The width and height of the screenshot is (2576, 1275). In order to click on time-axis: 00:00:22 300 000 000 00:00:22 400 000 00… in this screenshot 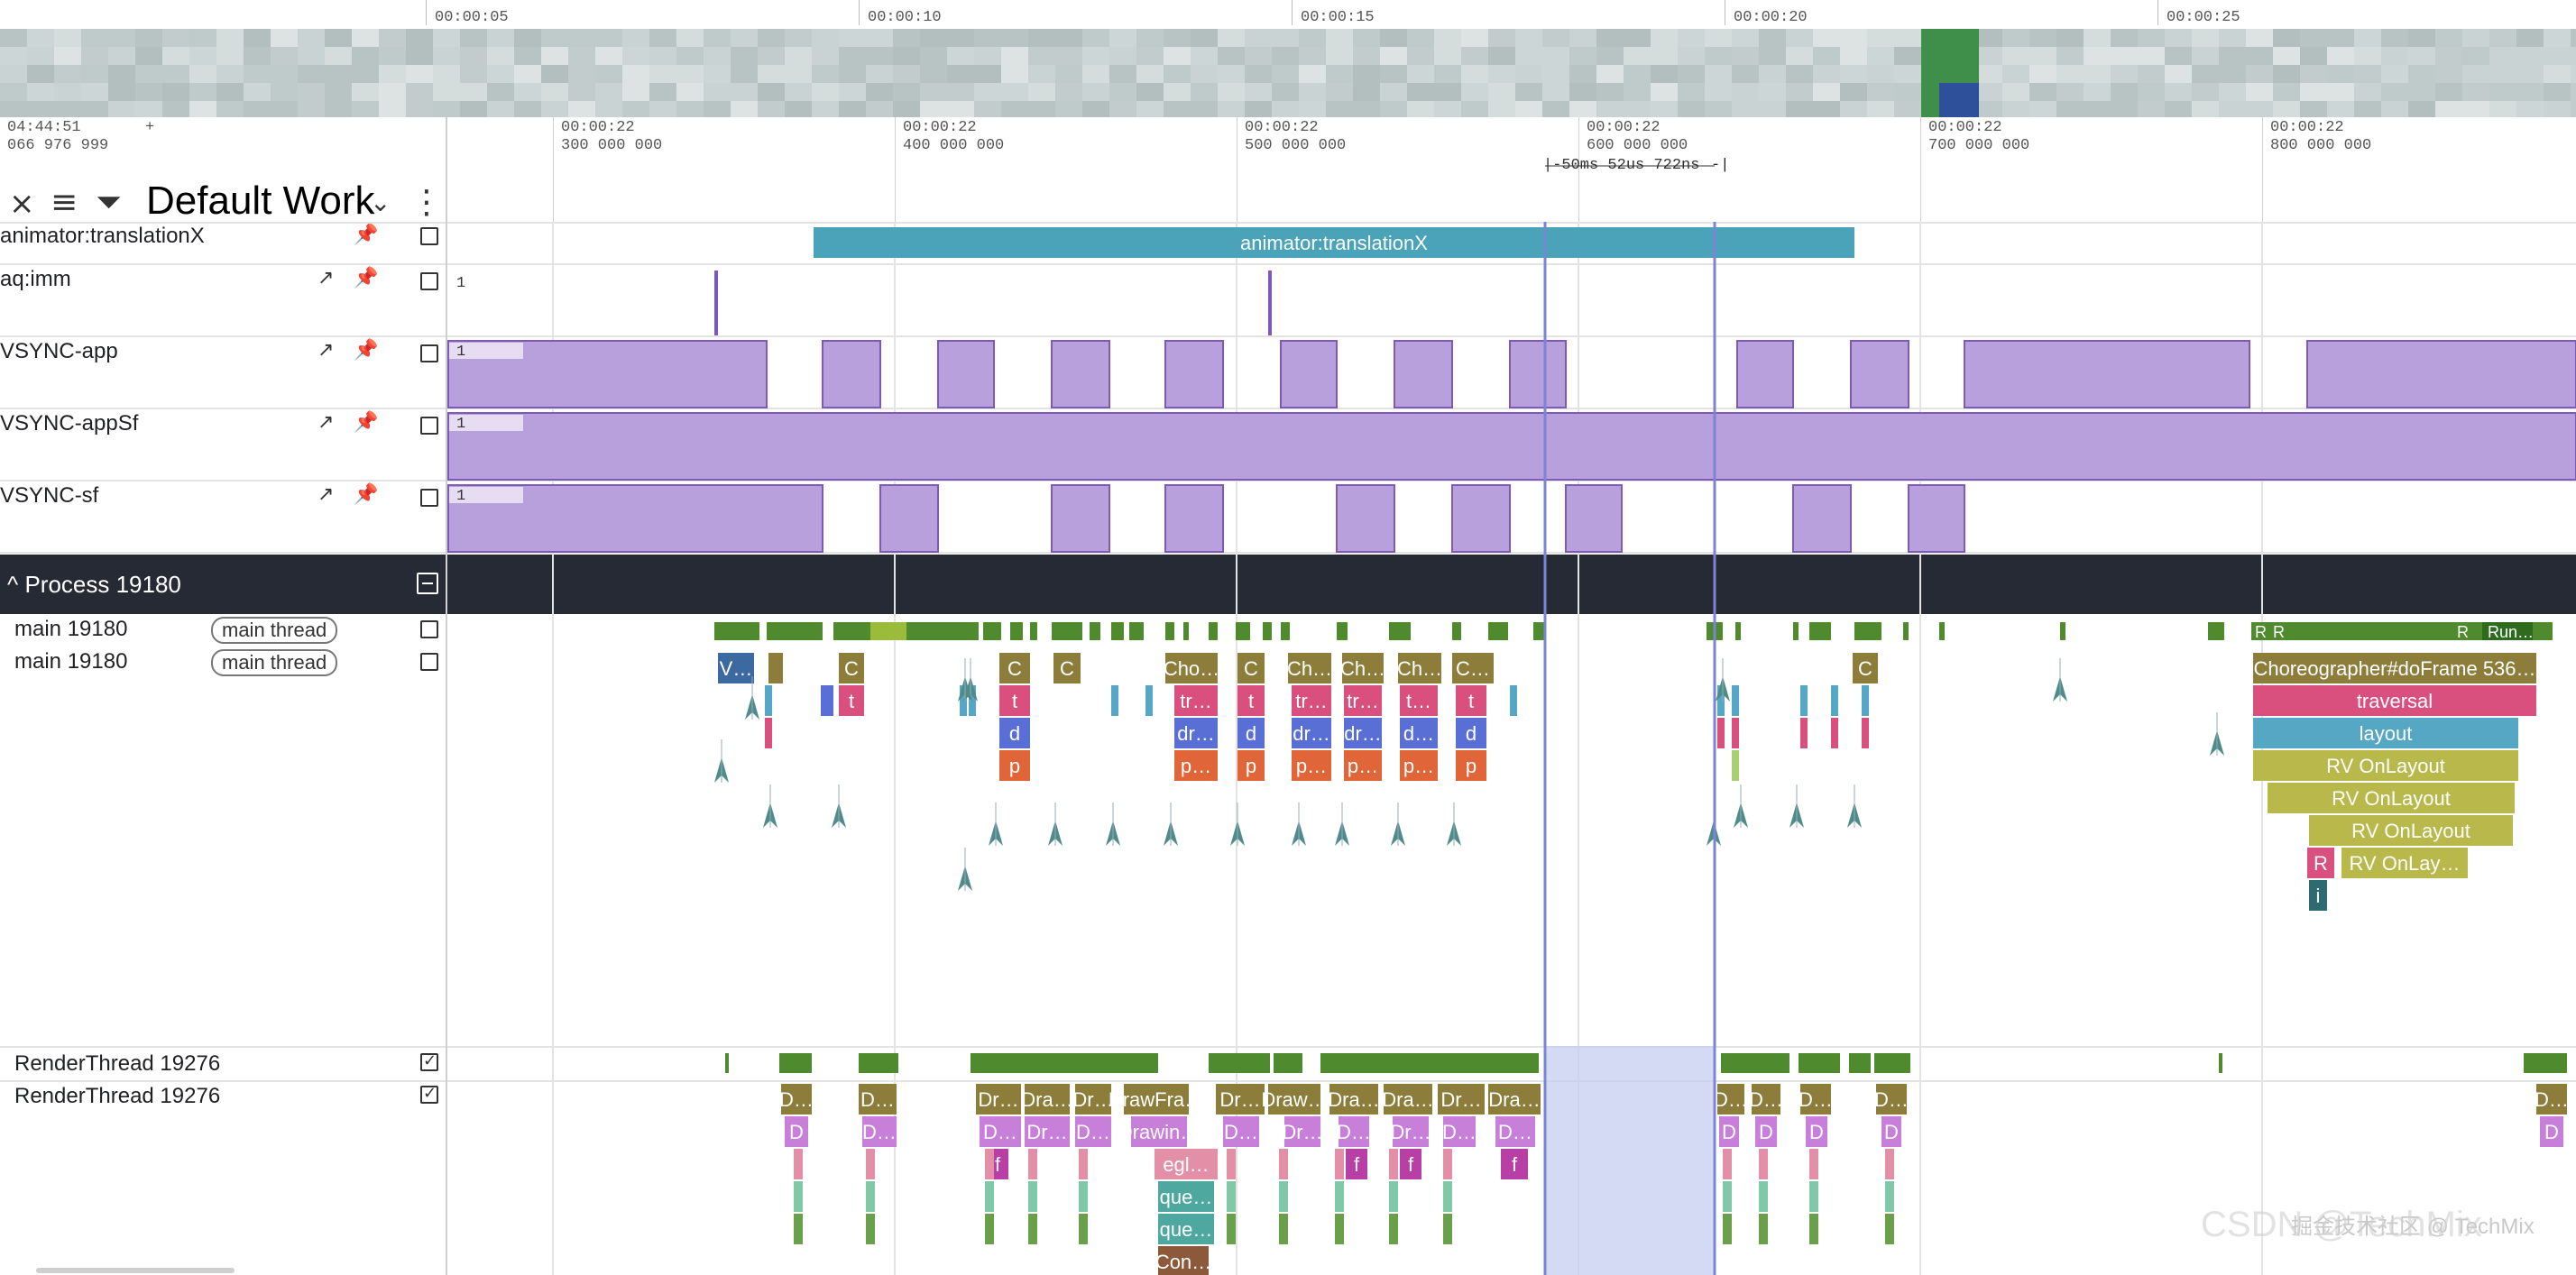, I will do `click(1511, 170)`.